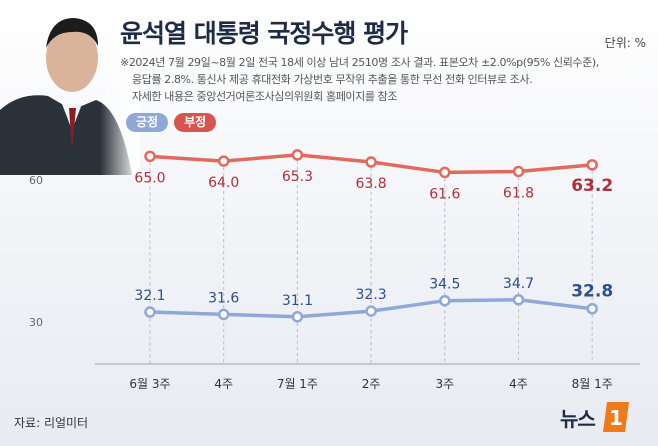 Image resolution: width=658 pixels, height=446 pixels. Describe the element at coordinates (195, 122) in the screenshot. I see `legend-negative: 부정` at that location.